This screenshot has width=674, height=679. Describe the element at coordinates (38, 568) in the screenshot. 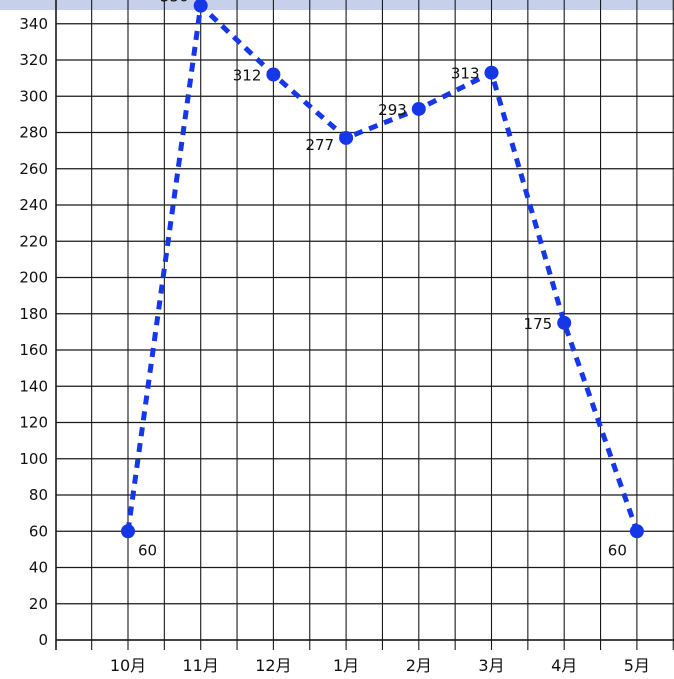

I see `y-tick-label: 40` at that location.